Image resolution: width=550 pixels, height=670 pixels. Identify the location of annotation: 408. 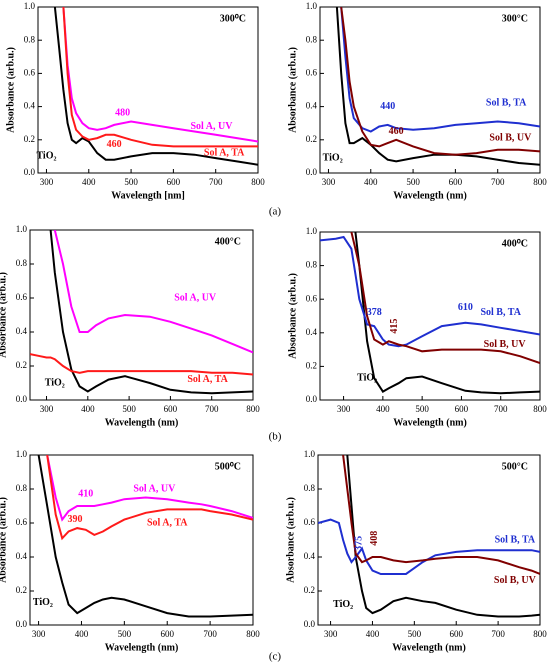
(374, 538).